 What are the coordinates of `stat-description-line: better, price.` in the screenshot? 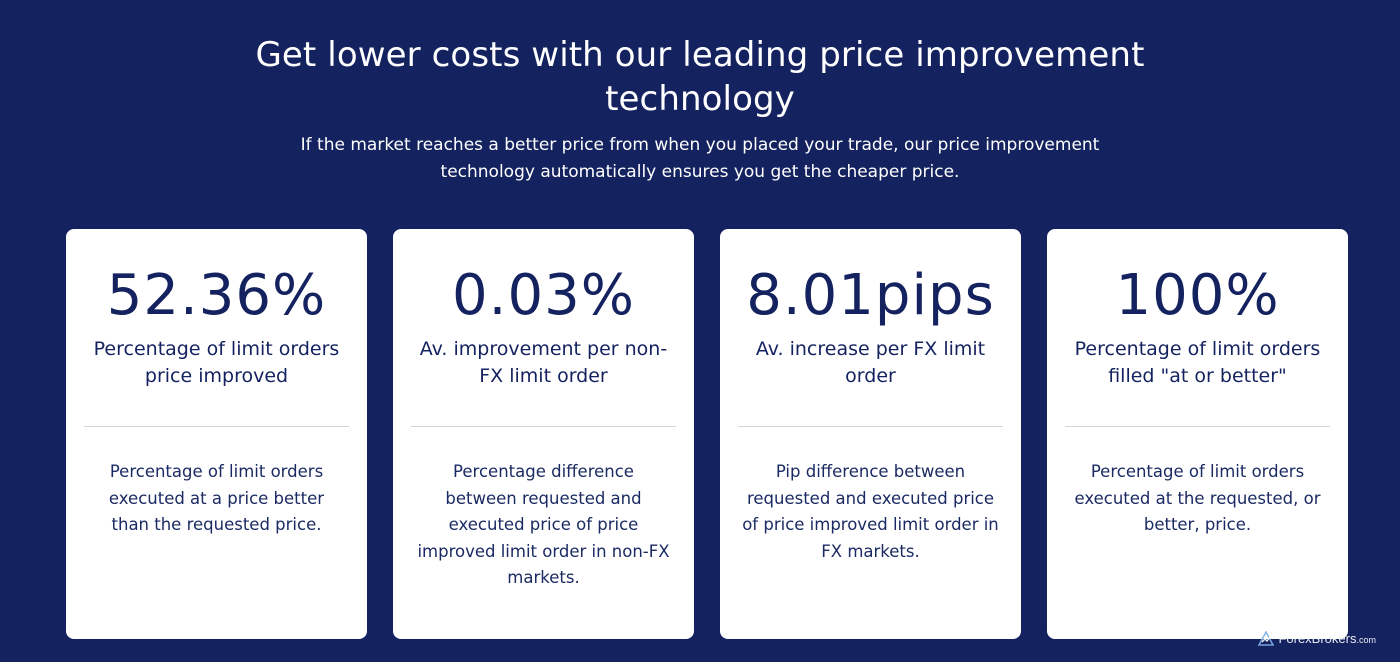 It's located at (1197, 524).